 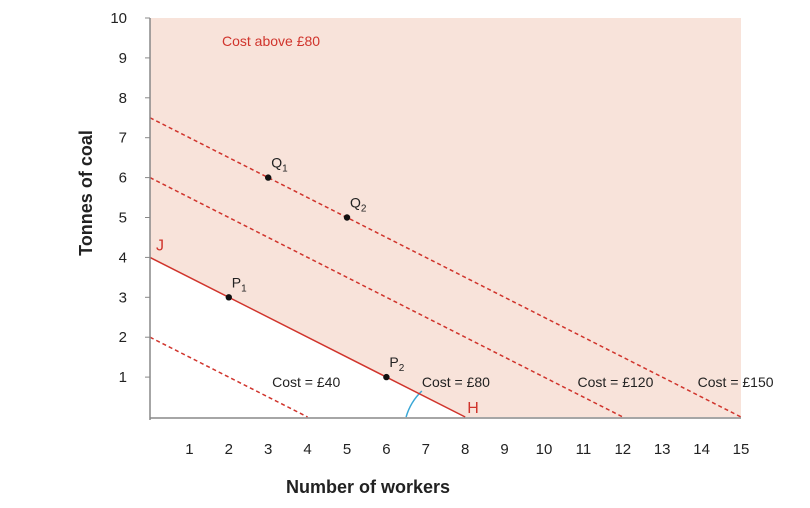 What do you see at coordinates (306, 382) in the screenshot?
I see `cost-label-1: Cost = £40` at bounding box center [306, 382].